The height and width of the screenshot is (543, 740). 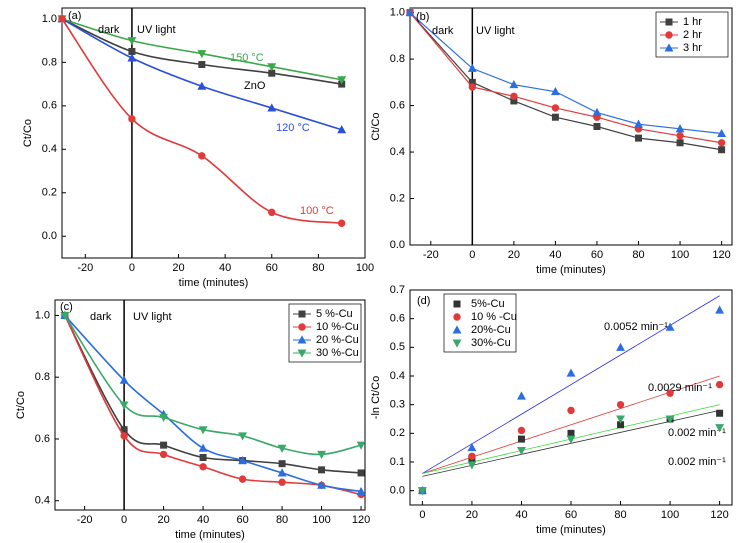 I want to click on annotation: (d), so click(x=423, y=301).